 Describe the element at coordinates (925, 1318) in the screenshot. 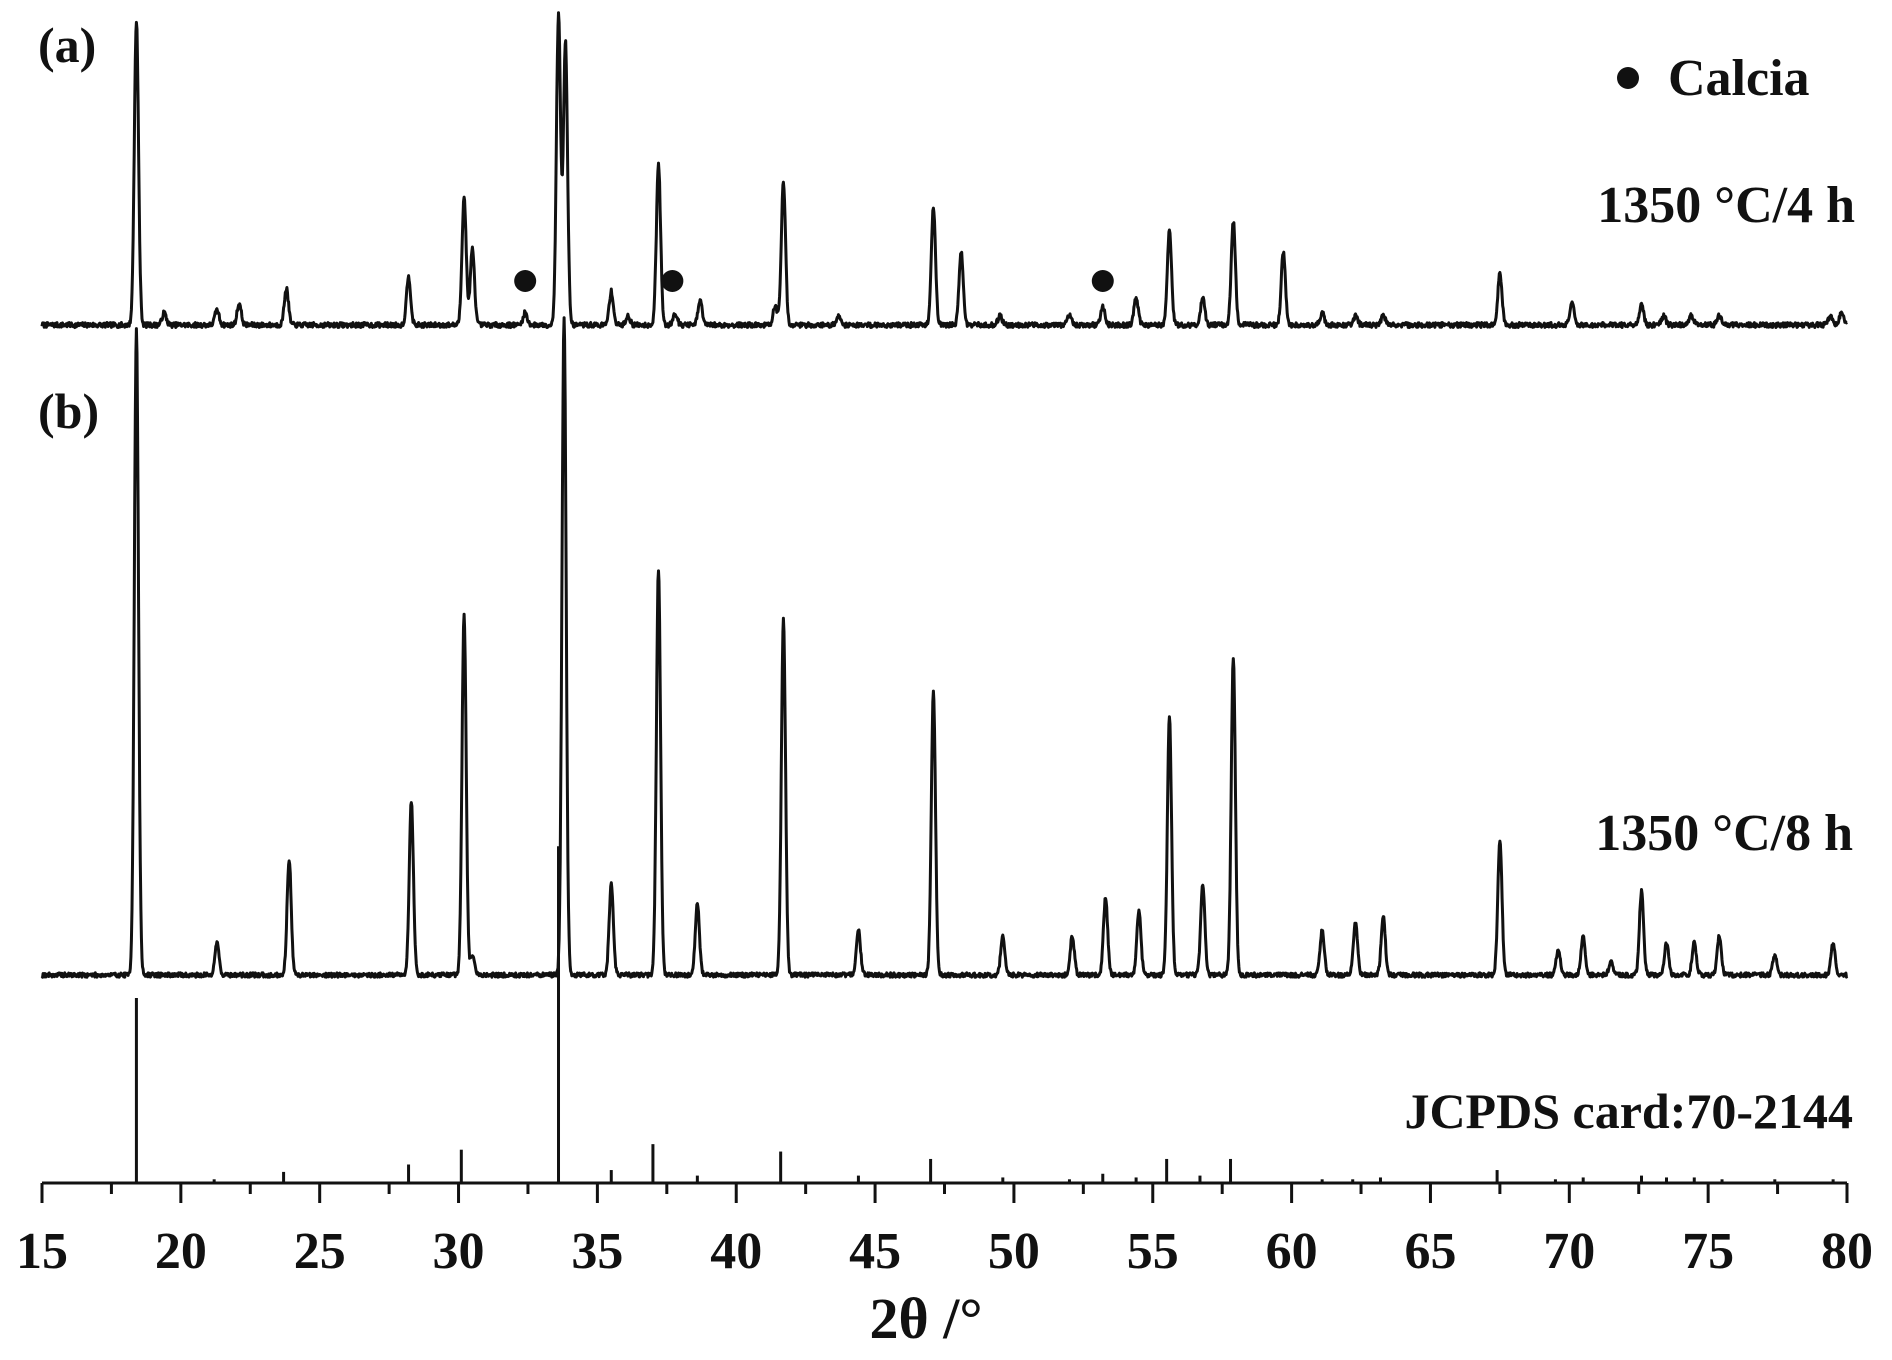

I see `x-axis-title: 2θ /°` at that location.